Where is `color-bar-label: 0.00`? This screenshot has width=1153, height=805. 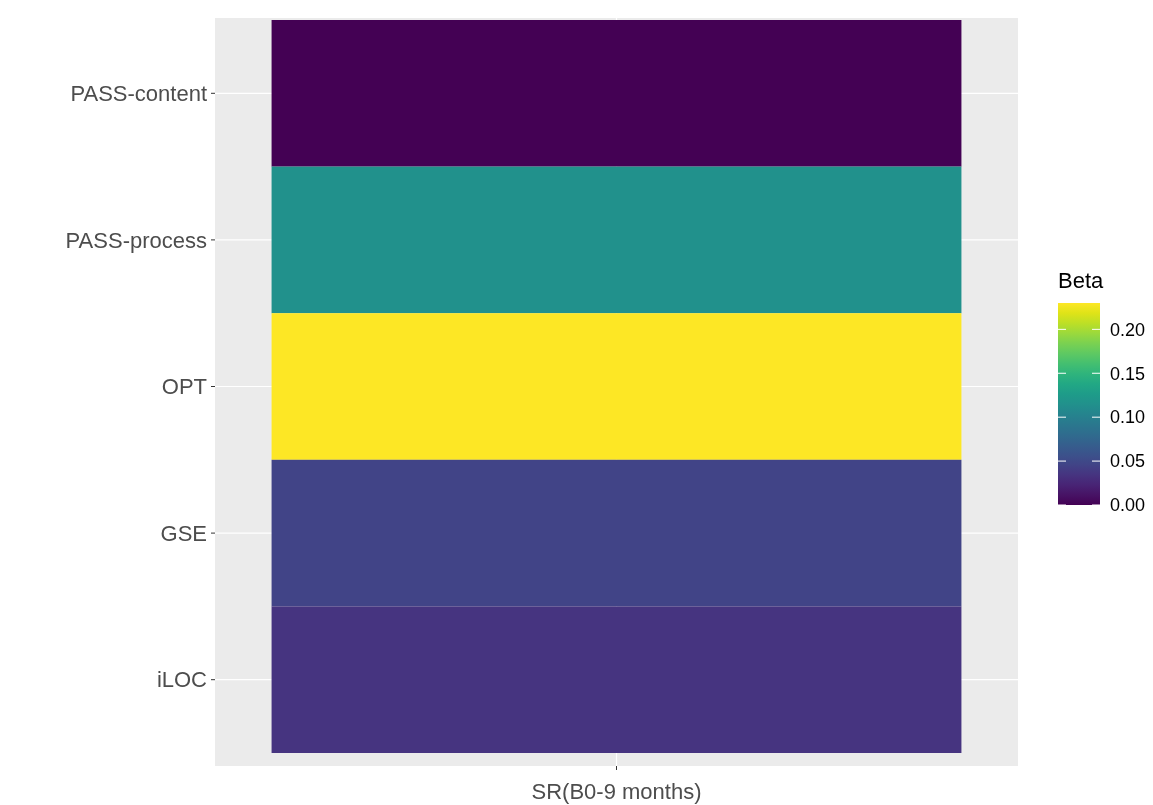 color-bar-label: 0.00 is located at coordinates (1128, 505).